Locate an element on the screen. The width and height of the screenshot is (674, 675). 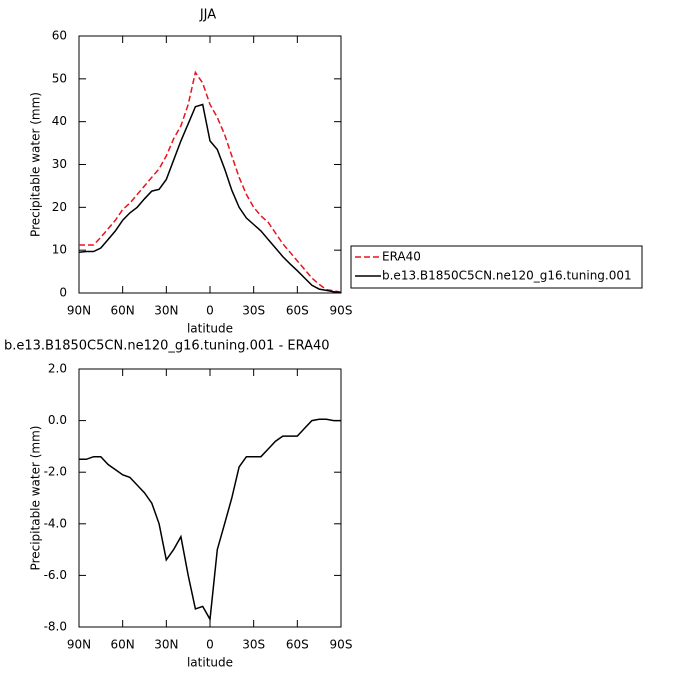
y-tick-label: 30 is located at coordinates (59, 164).